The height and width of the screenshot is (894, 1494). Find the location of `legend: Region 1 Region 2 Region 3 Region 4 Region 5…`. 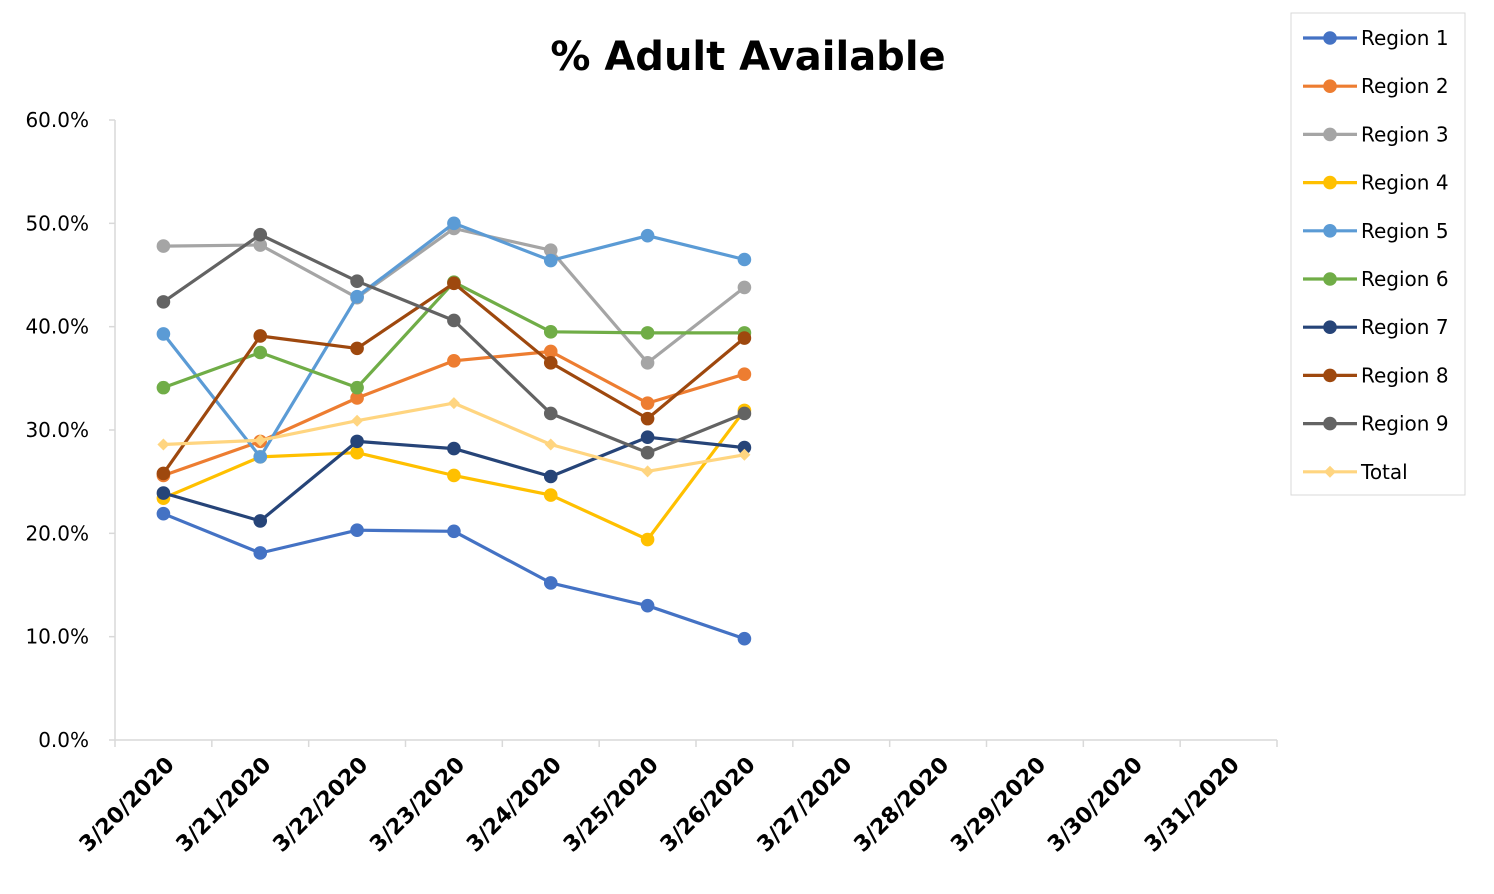

legend: Region 1 Region 2 Region 3 Region 4 Region 5… is located at coordinates (1378, 254).